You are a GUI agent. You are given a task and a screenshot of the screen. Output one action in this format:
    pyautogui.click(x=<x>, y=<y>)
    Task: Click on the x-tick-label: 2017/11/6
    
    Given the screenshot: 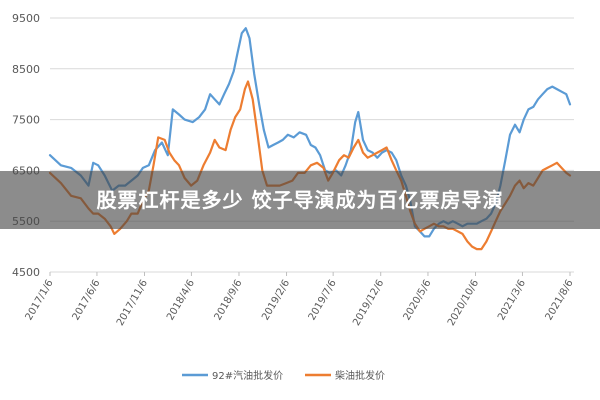 What is the action you would take?
    pyautogui.click(x=132, y=303)
    